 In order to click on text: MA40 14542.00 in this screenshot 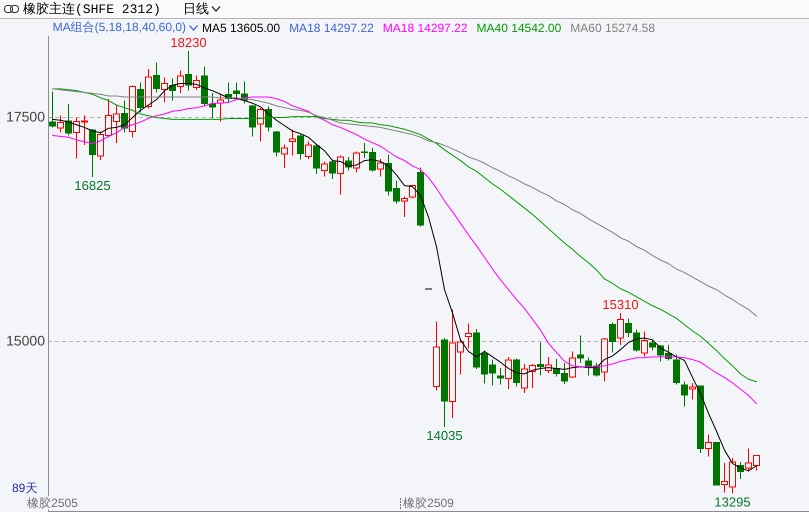, I will do `click(519, 27)`.